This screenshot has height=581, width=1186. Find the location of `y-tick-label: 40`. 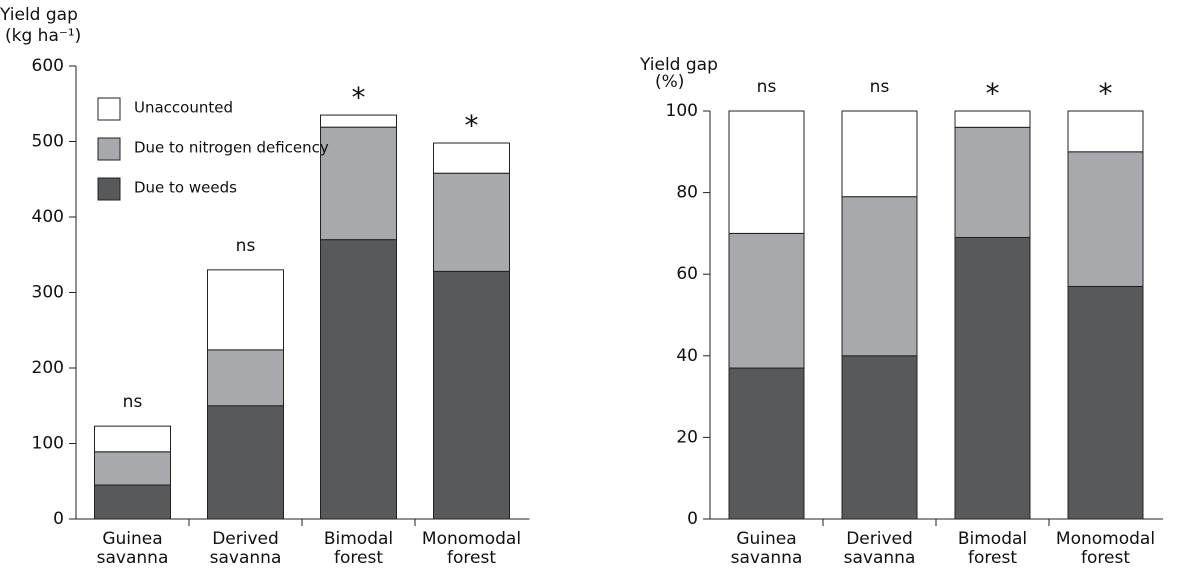

y-tick-label: 40 is located at coordinates (687, 356).